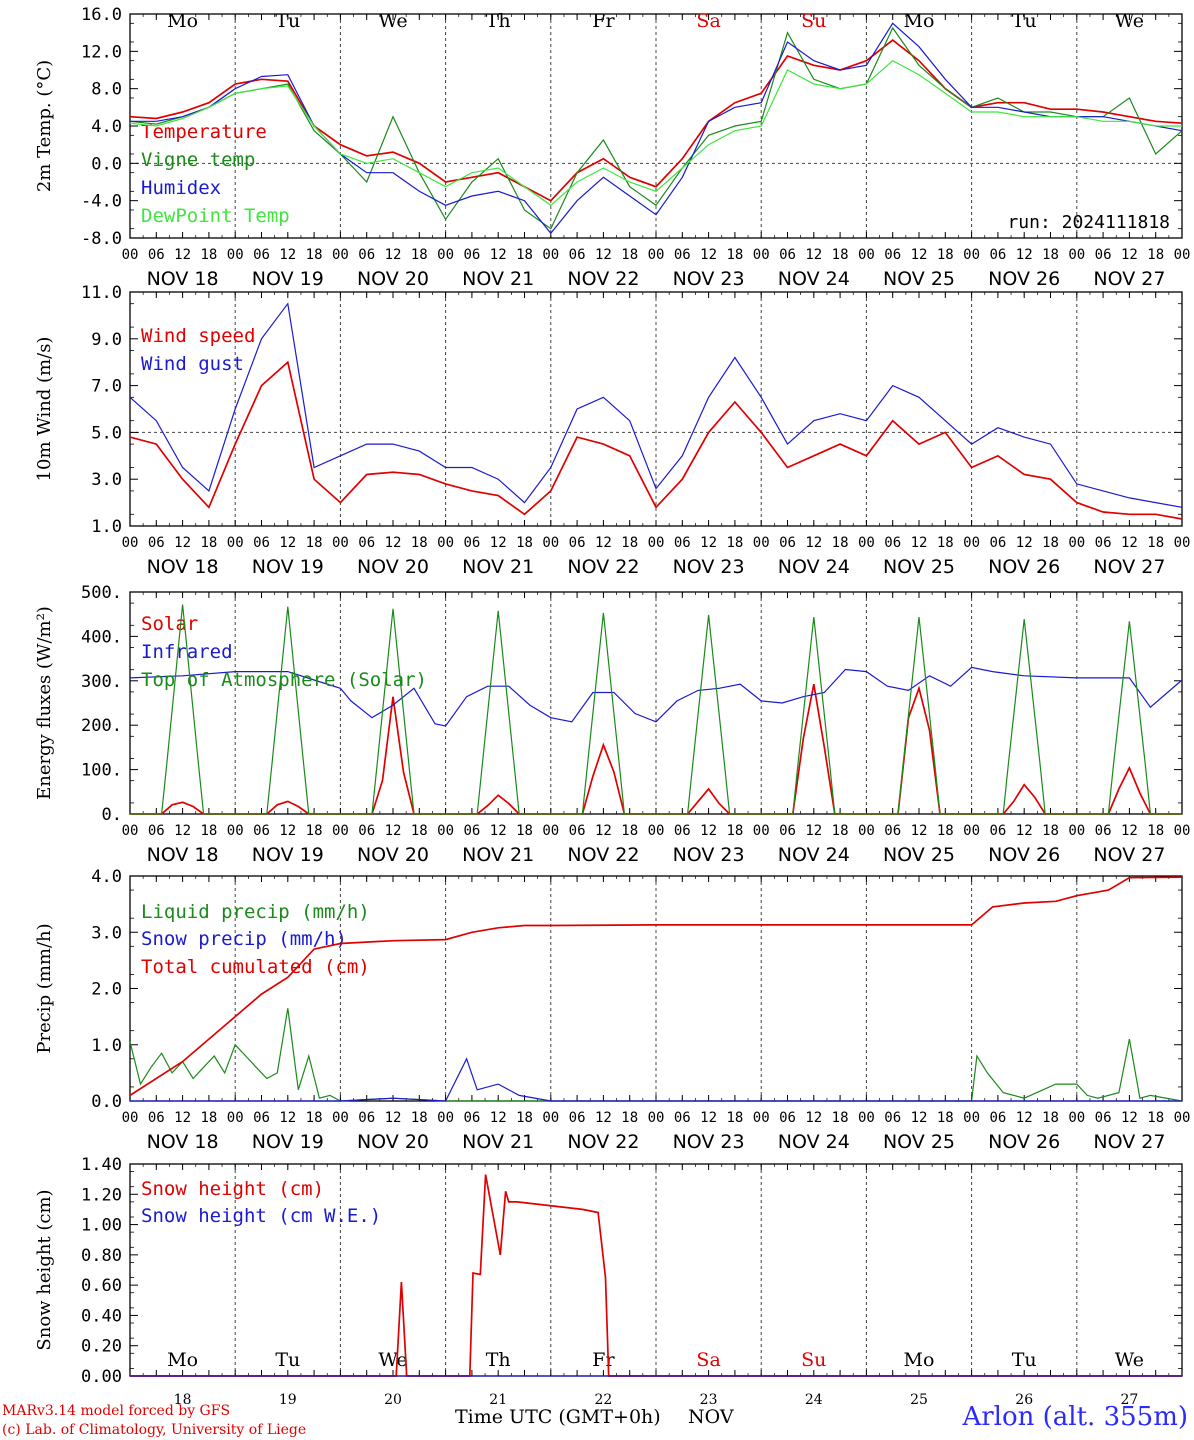  Describe the element at coordinates (656, 1079) in the screenshot. I see `series-line-snow-precip-mm-h` at that location.